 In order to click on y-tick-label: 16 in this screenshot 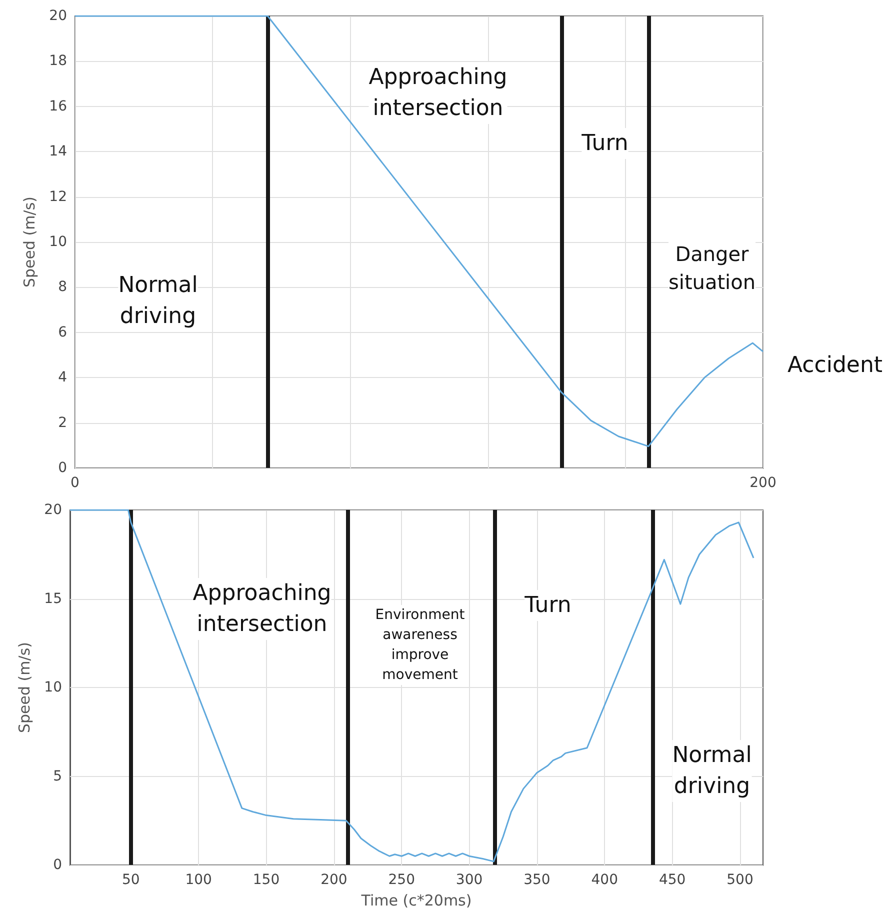, I will do `click(58, 106)`.